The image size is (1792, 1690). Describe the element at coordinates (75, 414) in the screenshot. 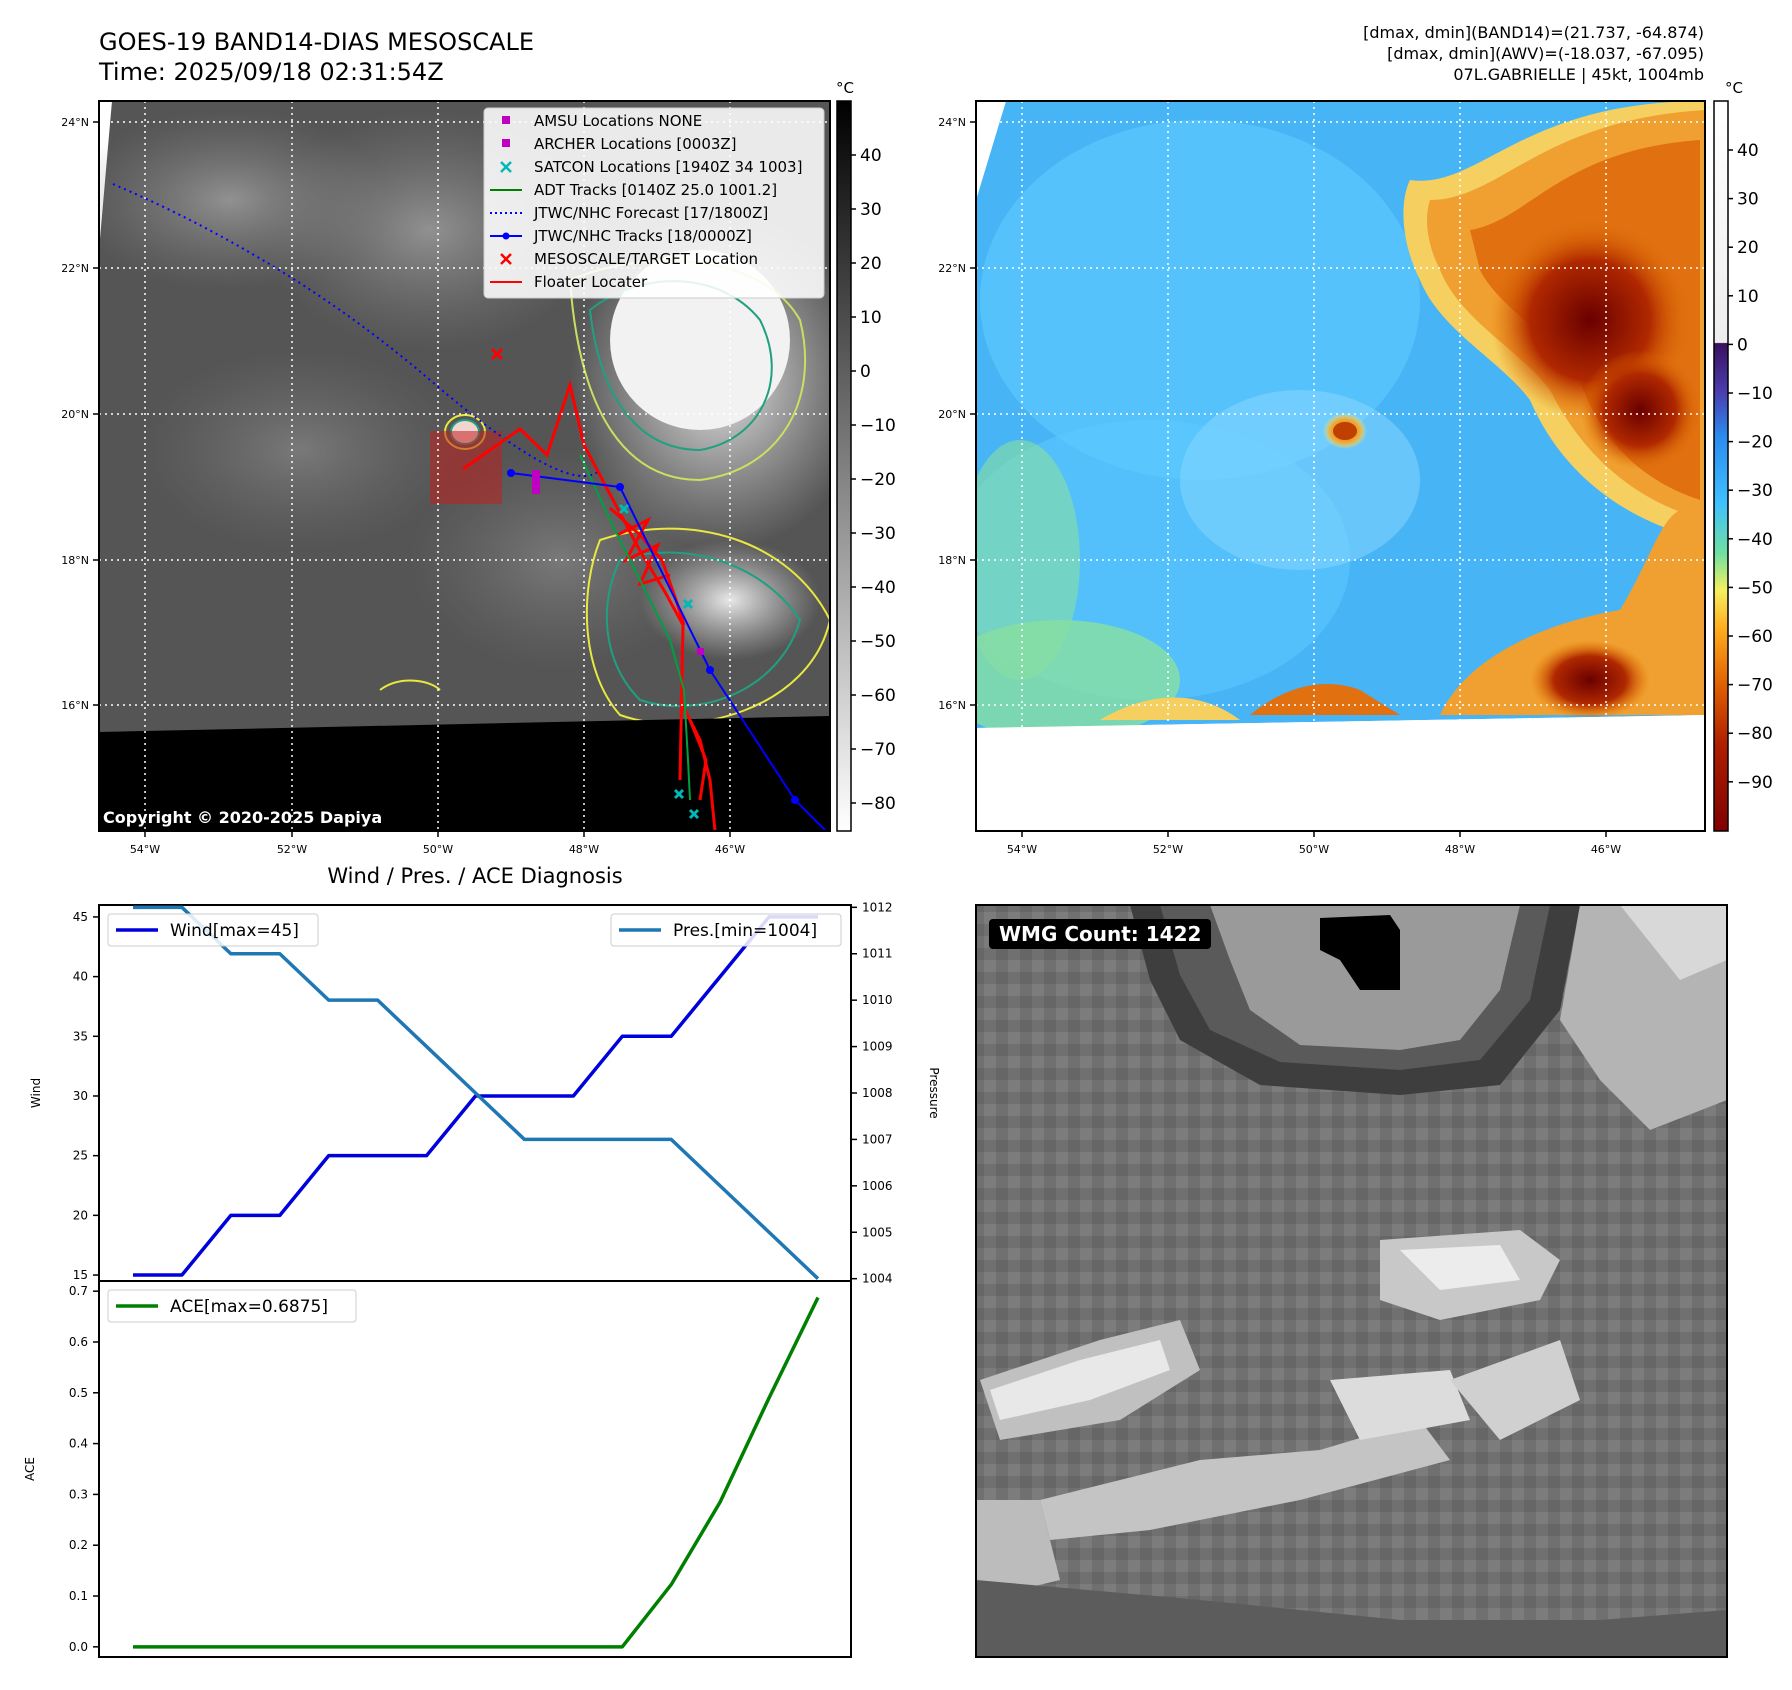

I see `ir-lat-tick: 20°N` at that location.